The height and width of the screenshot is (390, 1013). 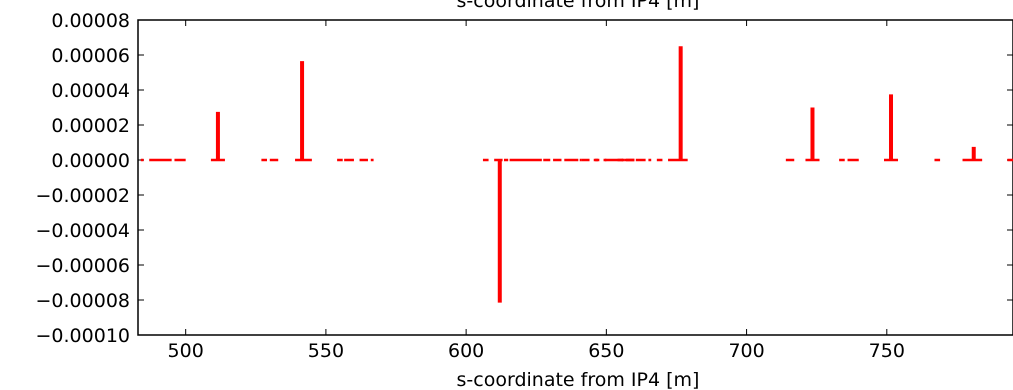 I want to click on y-tick-label: −0.00004, so click(x=83, y=231).